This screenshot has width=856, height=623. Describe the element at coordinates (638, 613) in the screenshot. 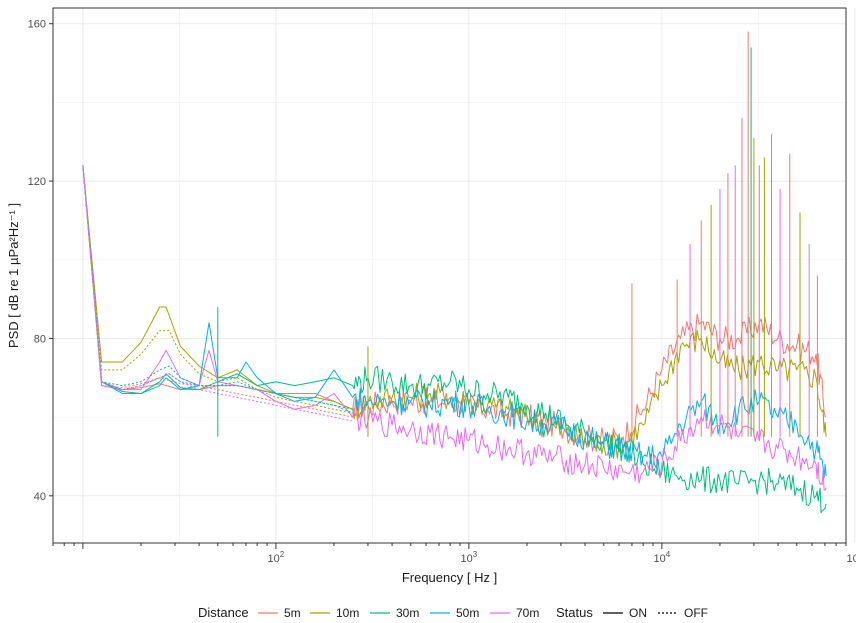

I see `legend-label-on: ON` at that location.